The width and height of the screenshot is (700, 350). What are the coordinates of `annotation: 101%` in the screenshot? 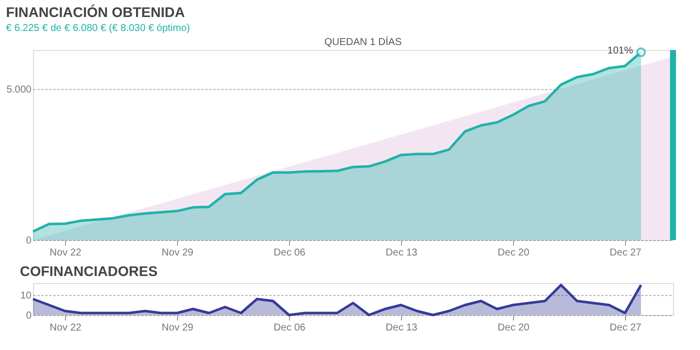 It's located at (620, 50).